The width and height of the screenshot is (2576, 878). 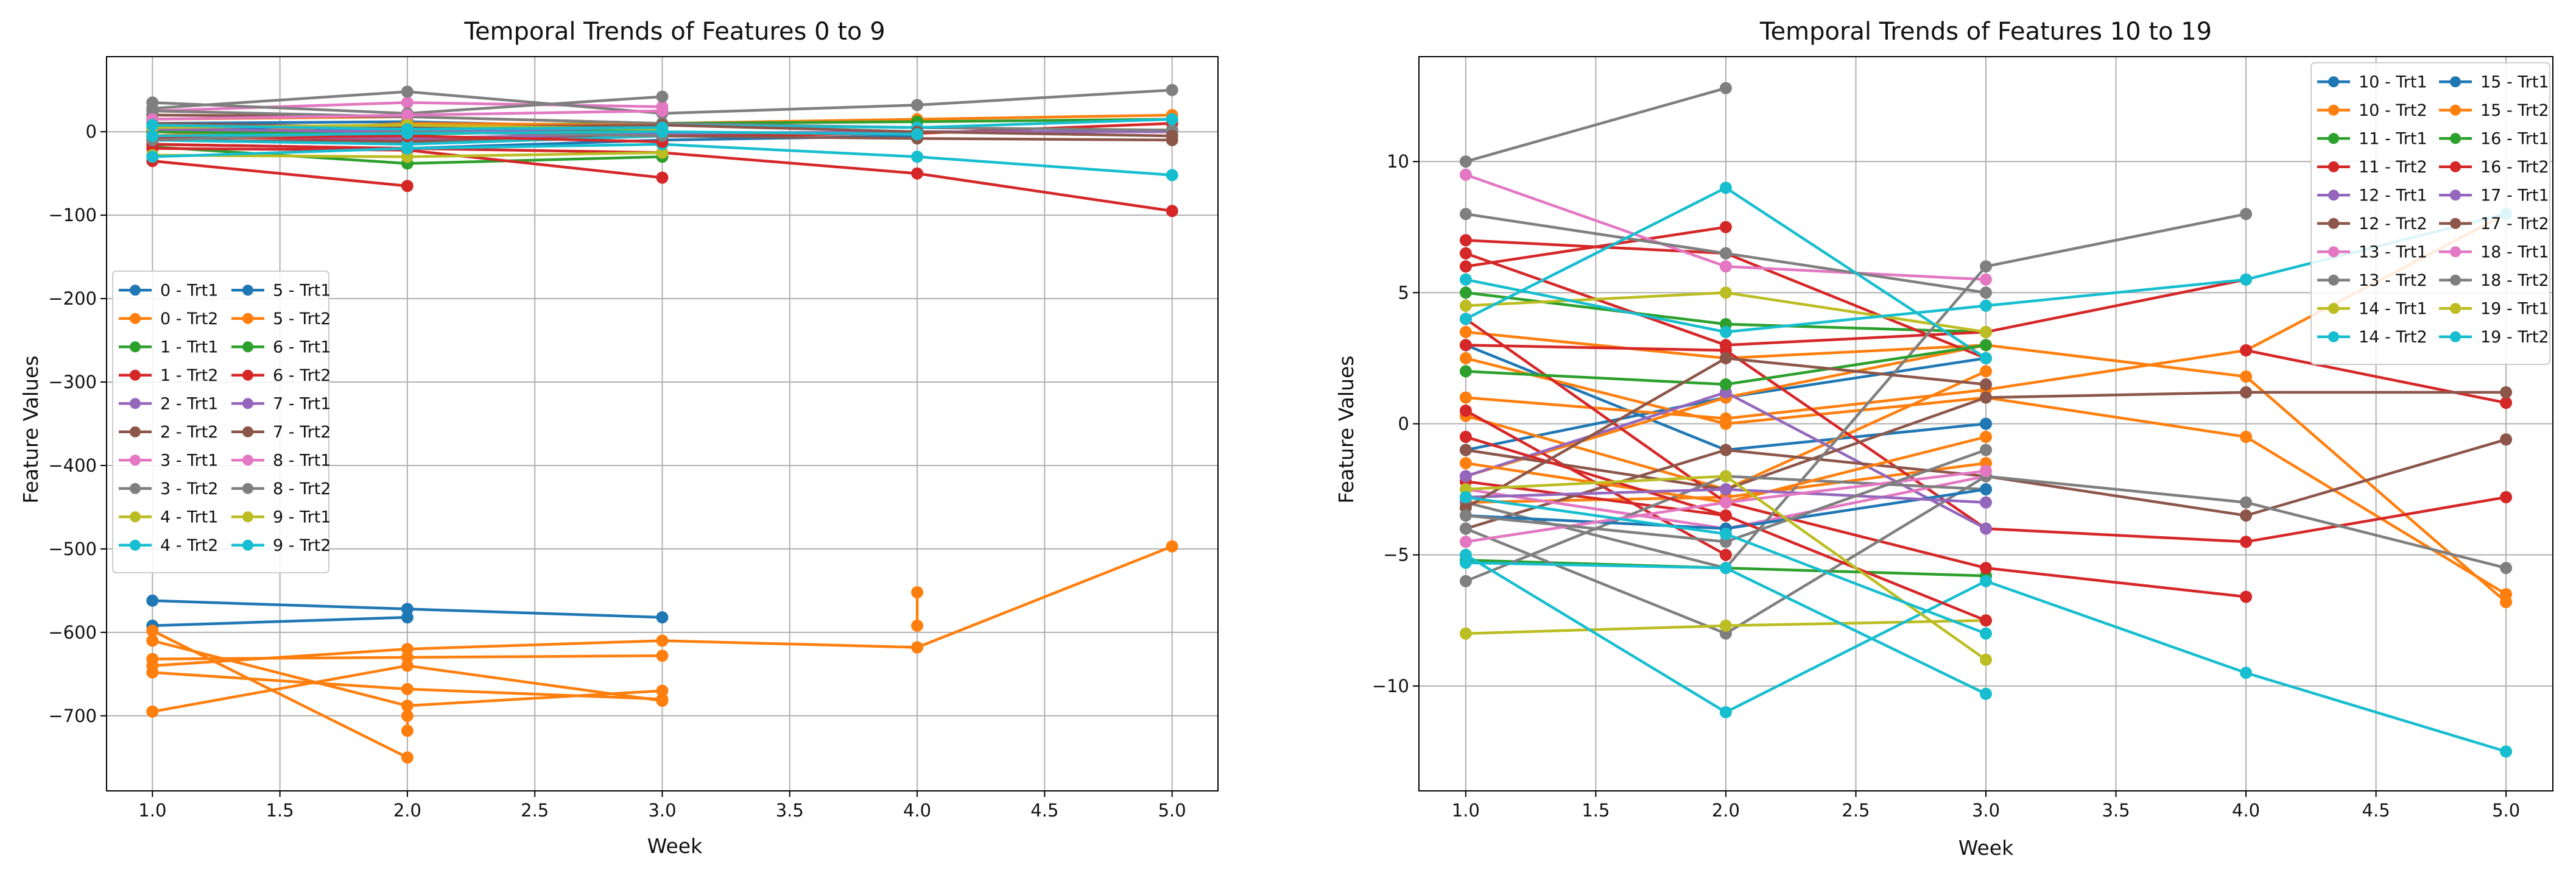 What do you see at coordinates (2494, 224) in the screenshot?
I see `legend-item: 17 - Trt2` at bounding box center [2494, 224].